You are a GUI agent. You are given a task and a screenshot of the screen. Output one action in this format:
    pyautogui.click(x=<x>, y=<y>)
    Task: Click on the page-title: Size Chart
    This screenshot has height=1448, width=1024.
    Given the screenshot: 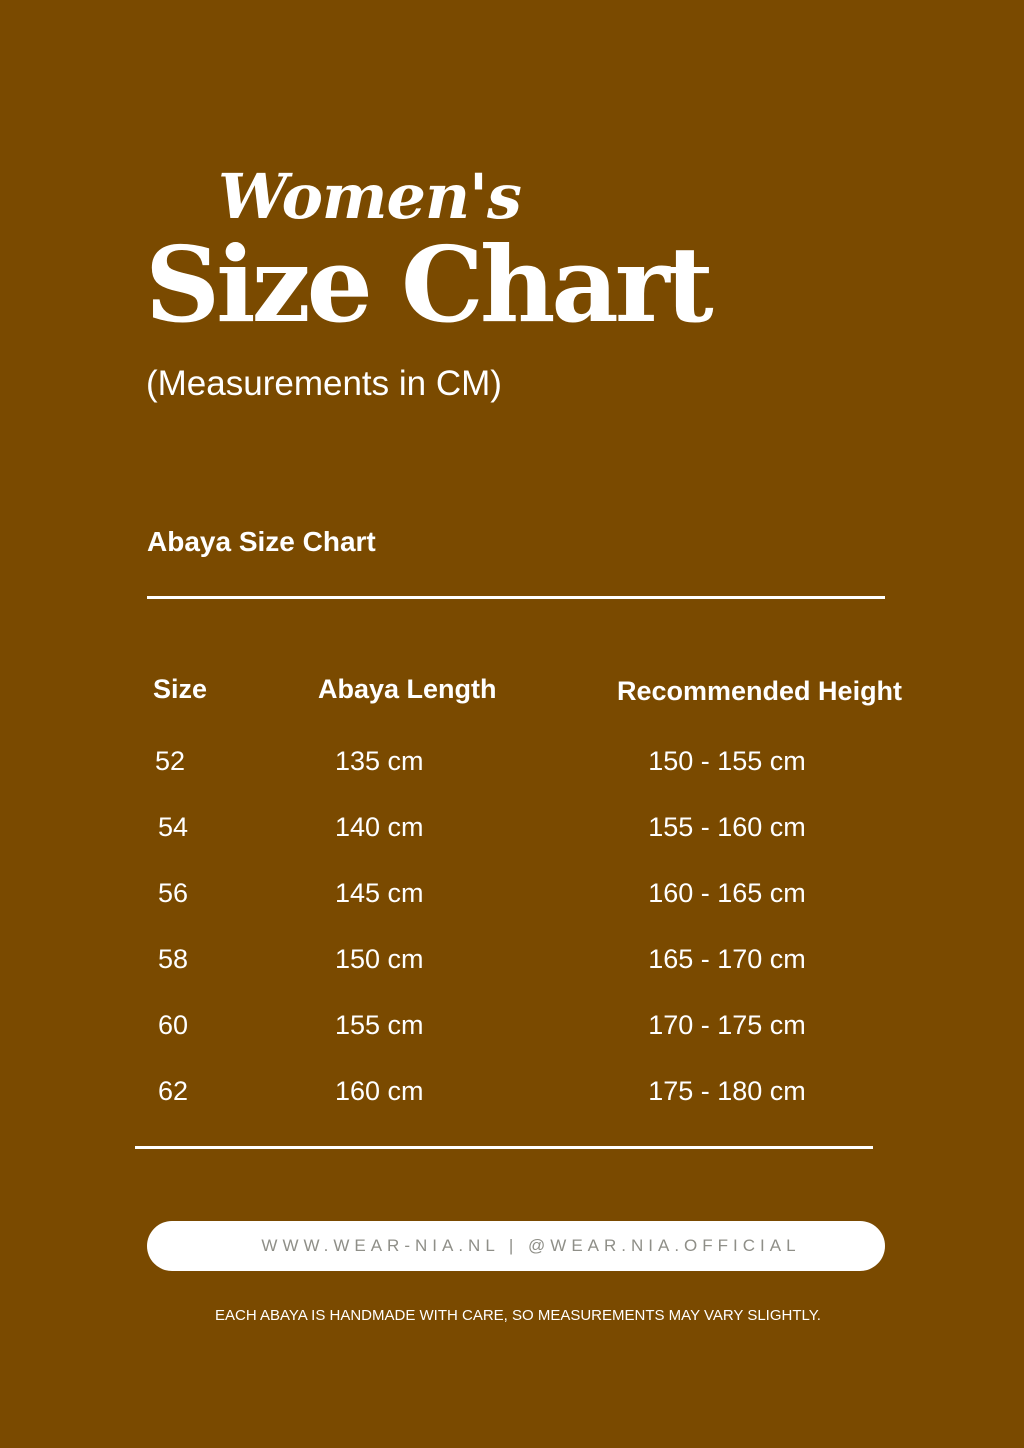 What is the action you would take?
    pyautogui.click(x=429, y=284)
    